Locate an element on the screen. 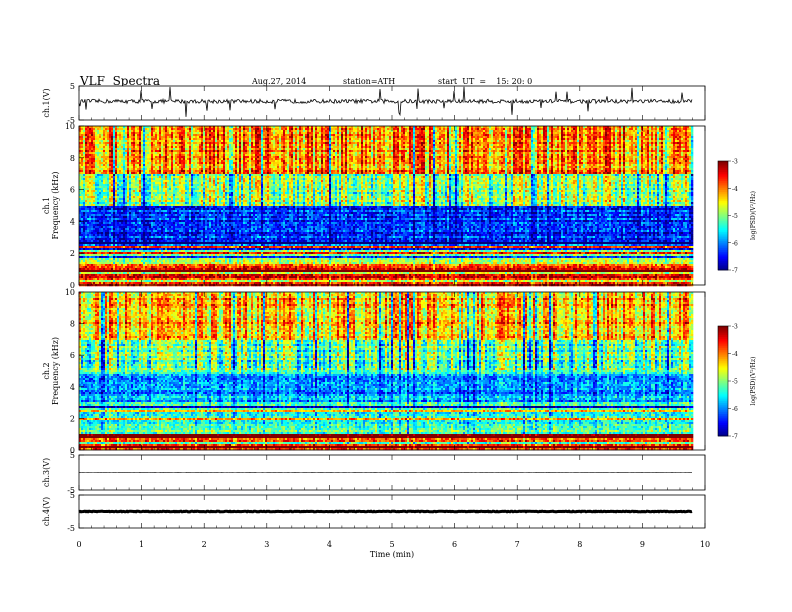 This screenshot has height=612, width=792. ytick-label-3-0: 5 is located at coordinates (72, 455).